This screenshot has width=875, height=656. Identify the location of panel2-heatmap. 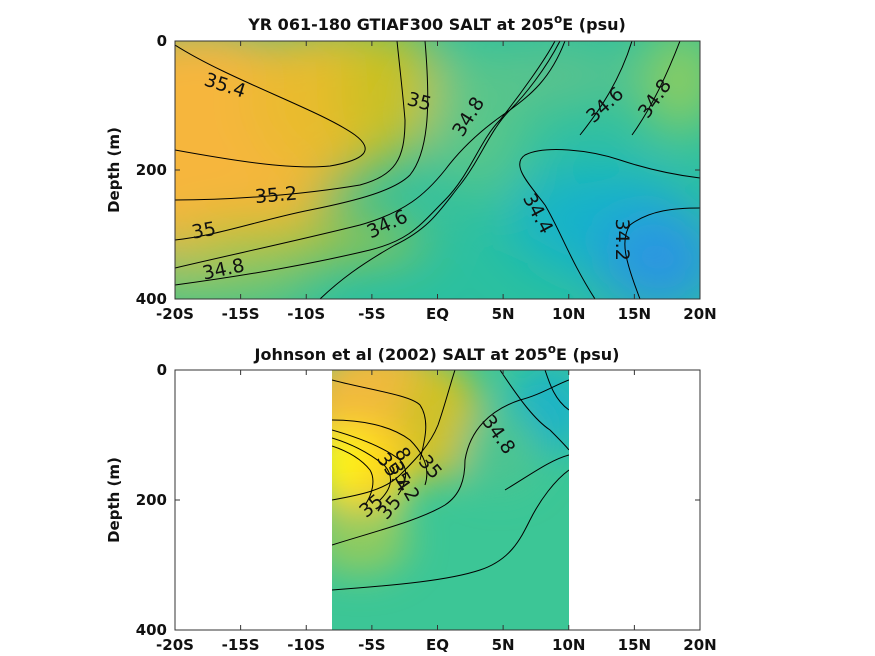
(450, 500).